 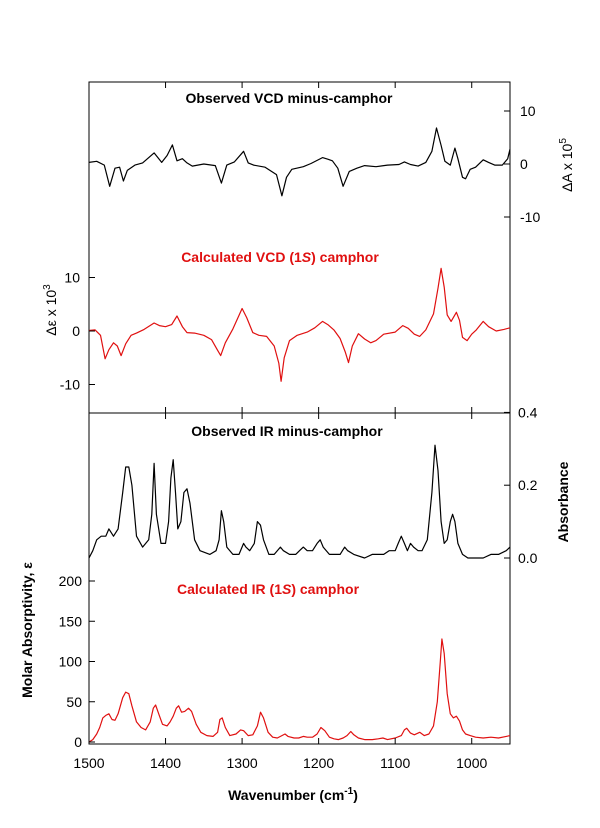 What do you see at coordinates (27, 630) in the screenshot?
I see `bottom-left-axis-label: Molar Absorptivity, ε` at bounding box center [27, 630].